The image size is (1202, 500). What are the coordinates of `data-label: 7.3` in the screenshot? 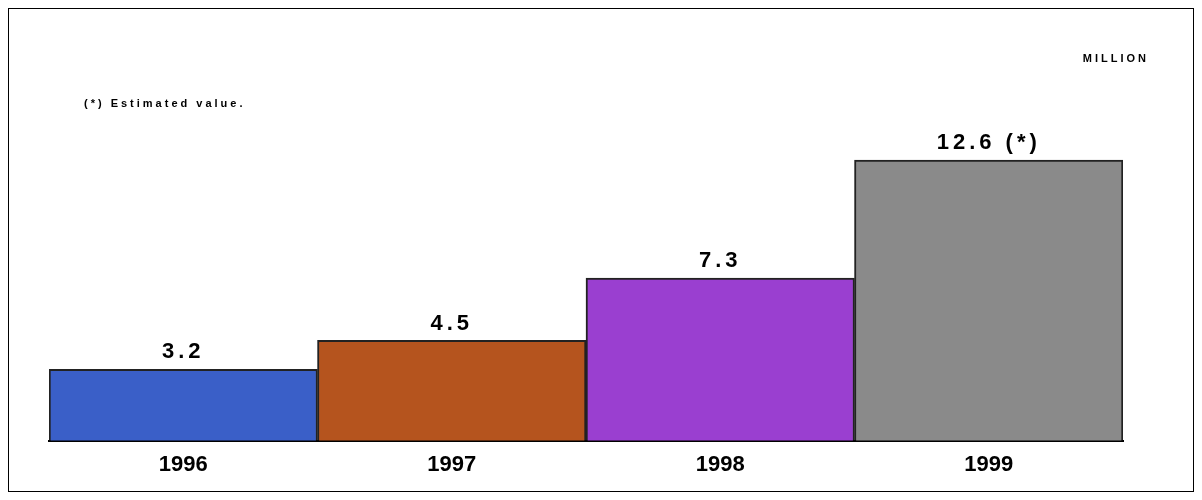 It's located at (720, 260).